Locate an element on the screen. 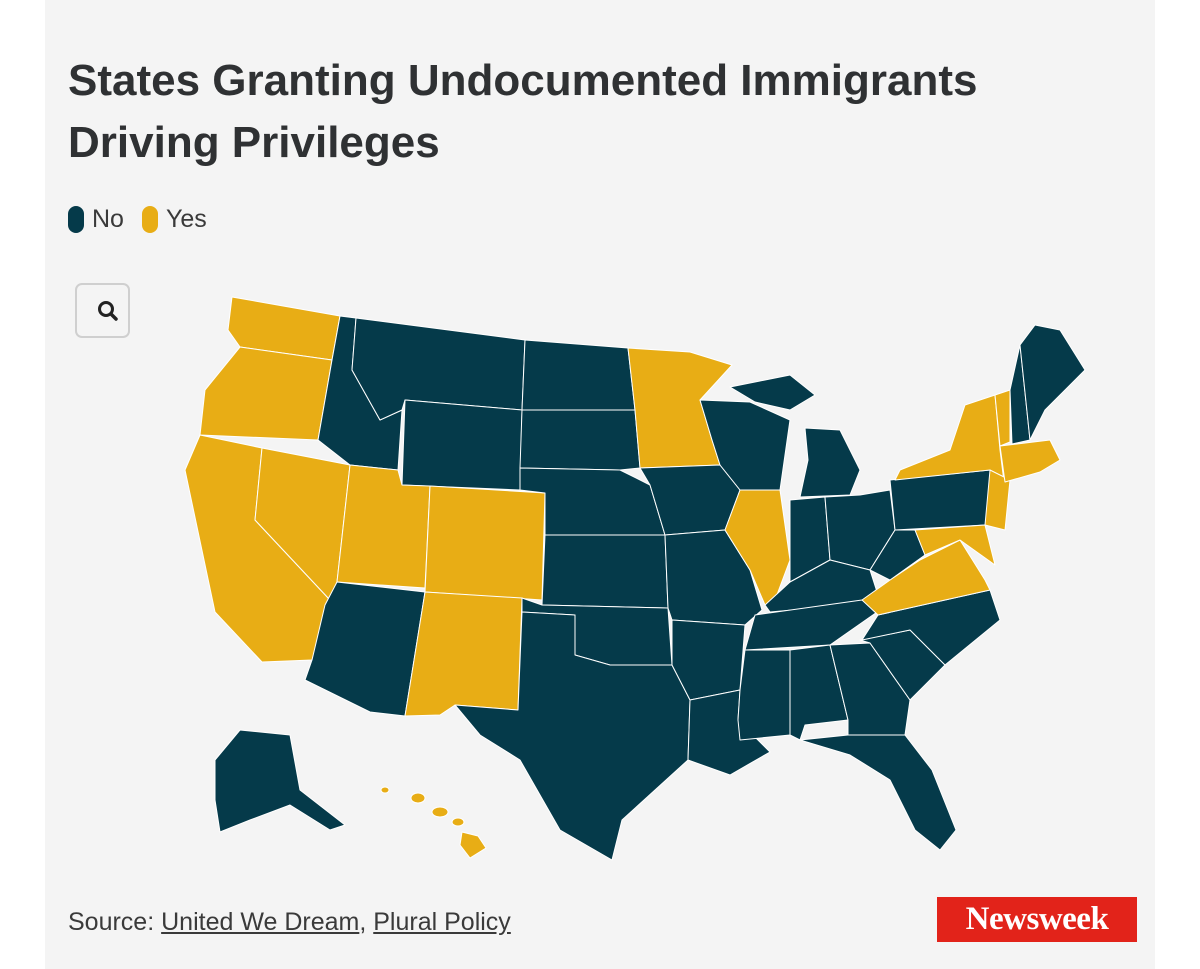 Image resolution: width=1200 pixels, height=969 pixels. legend-item: No is located at coordinates (96, 219).